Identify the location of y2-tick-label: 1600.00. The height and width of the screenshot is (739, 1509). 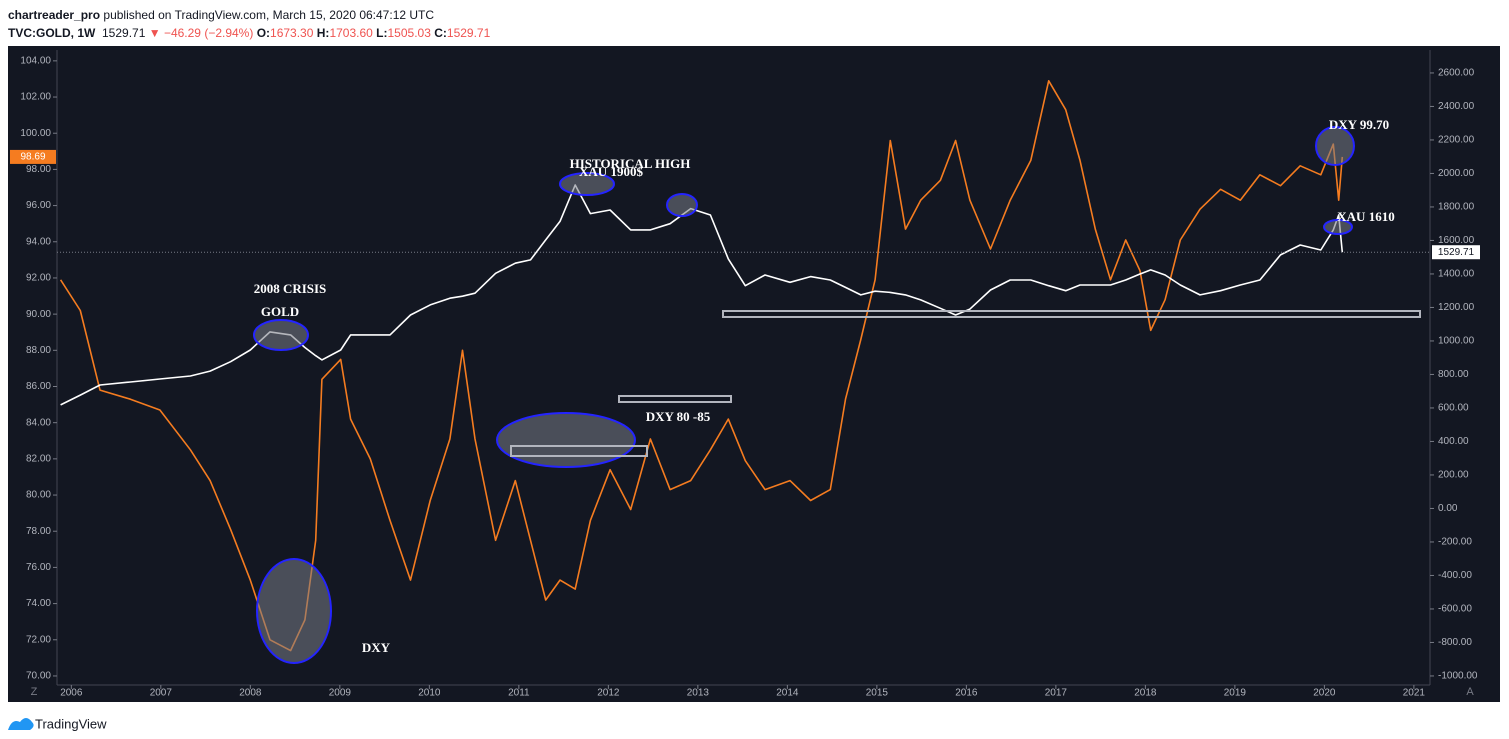
(1456, 240).